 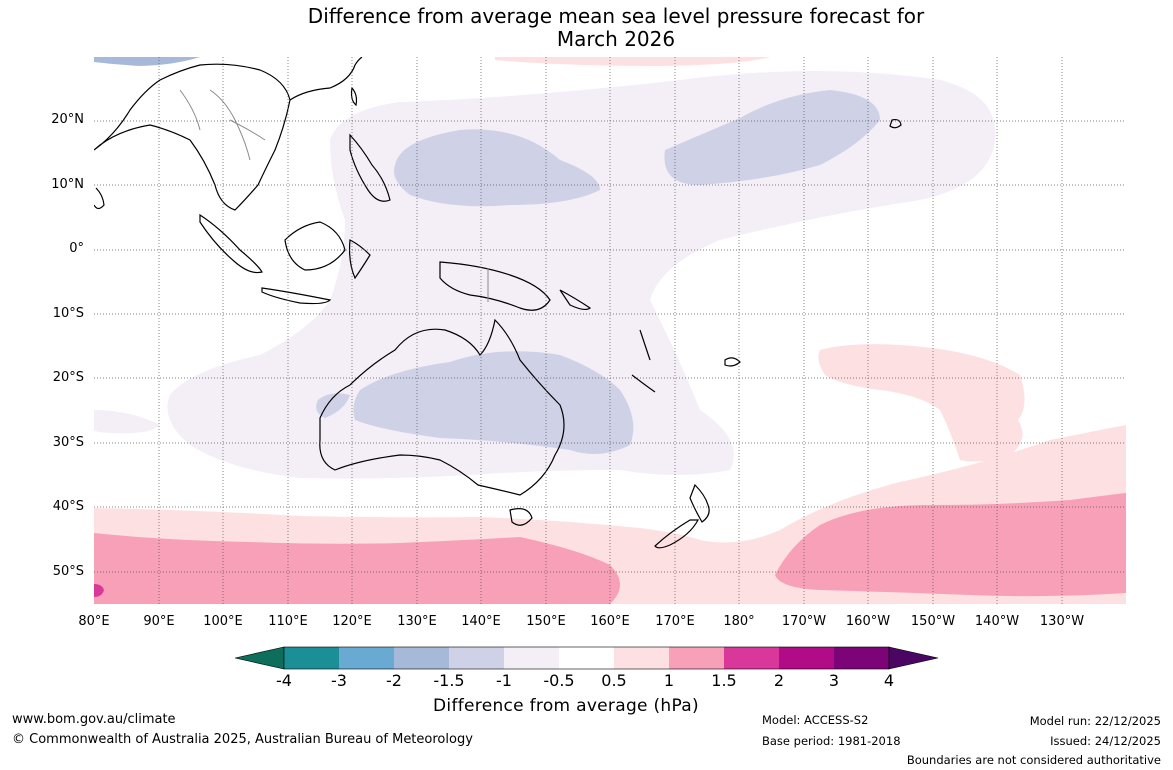 What do you see at coordinates (394, 680) in the screenshot?
I see `colorbar-tick-label: -2` at bounding box center [394, 680].